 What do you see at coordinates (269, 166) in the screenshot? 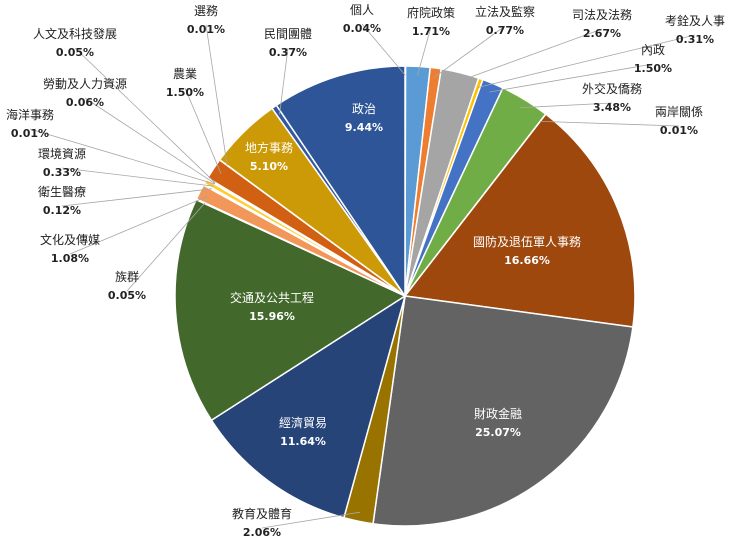
I see `slice-percent: 5.10%` at bounding box center [269, 166].